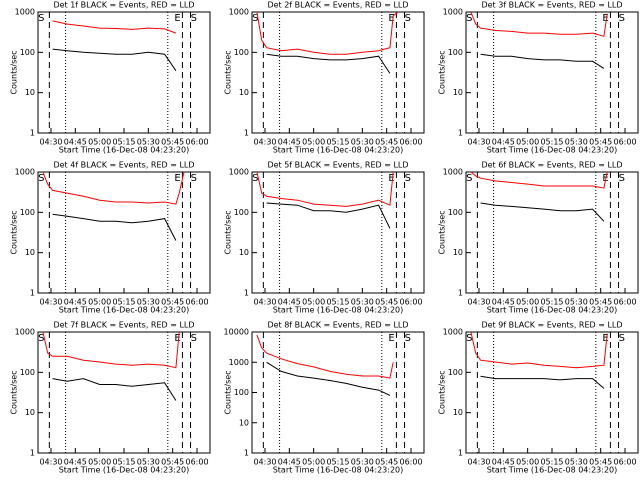 The width and height of the screenshot is (640, 480). I want to click on chart-title: Det 3f BLACK = Events, RED = LLD, so click(551, 5).